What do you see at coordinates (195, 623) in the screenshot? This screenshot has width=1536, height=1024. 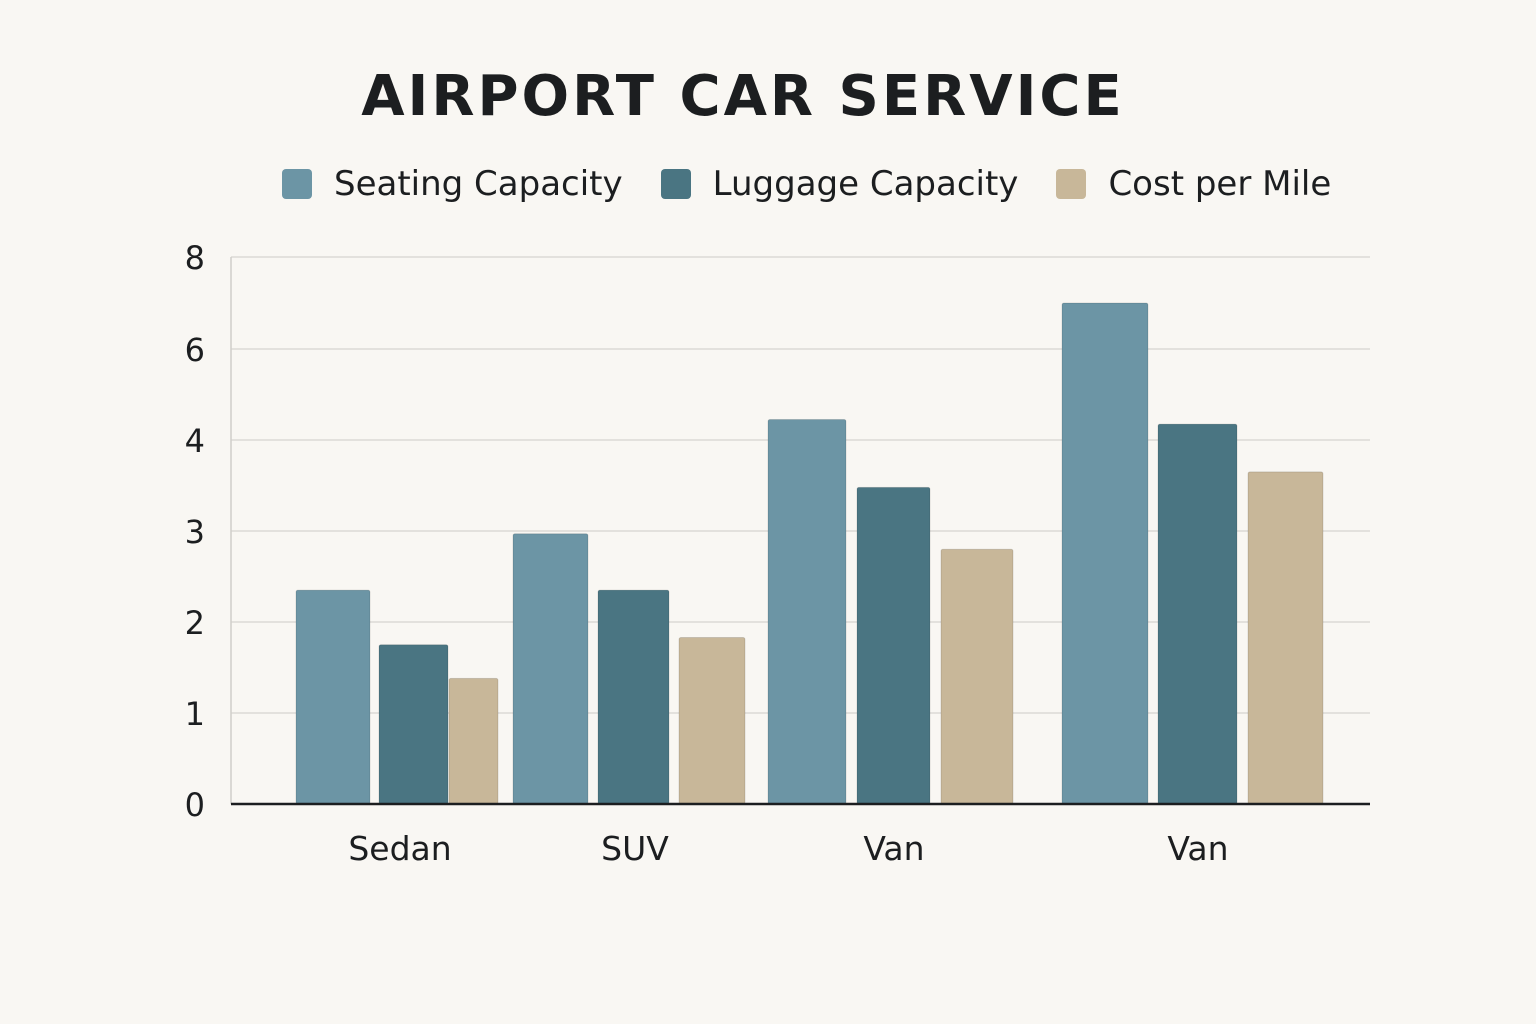 I see `y-tick-label: 2` at bounding box center [195, 623].